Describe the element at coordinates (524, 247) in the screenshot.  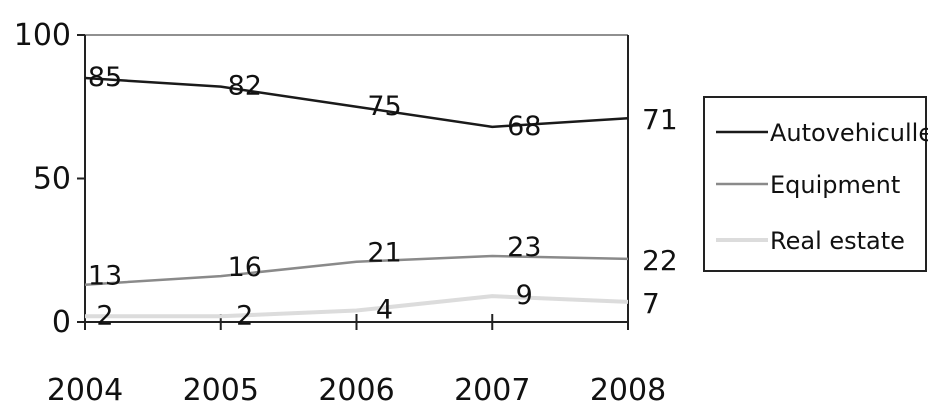
I see `data-point-label: 23` at that location.